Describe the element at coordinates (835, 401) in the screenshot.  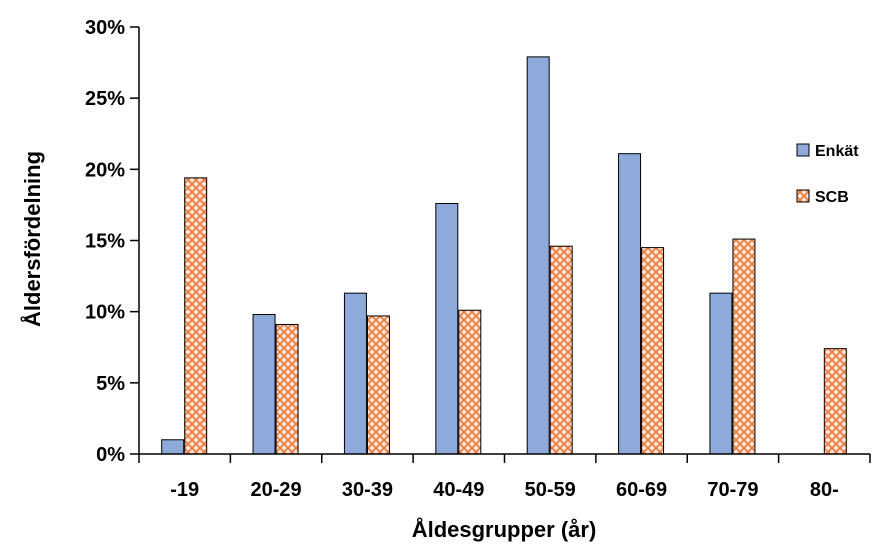
I see `bar-scb-80-` at that location.